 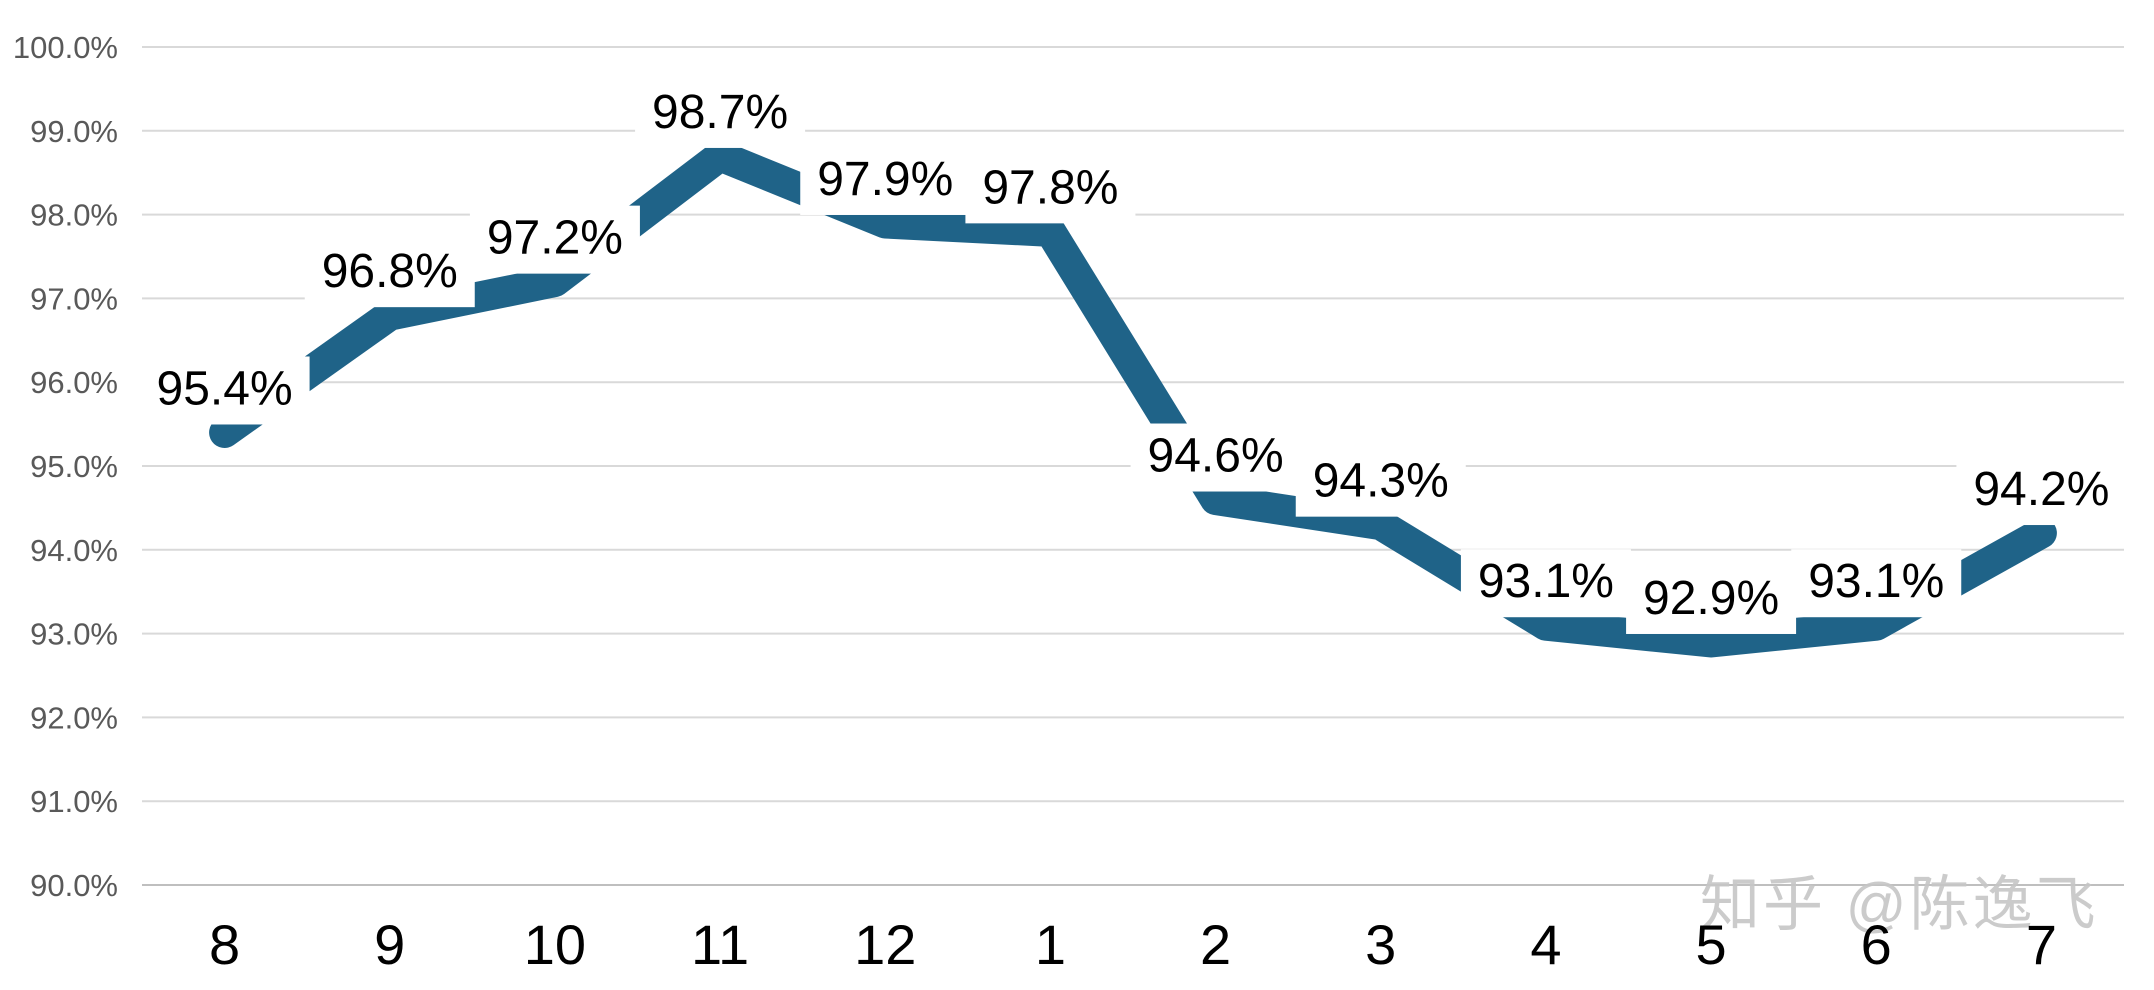 What do you see at coordinates (74, 466) in the screenshot?
I see `y-tick-label: 95.0%` at bounding box center [74, 466].